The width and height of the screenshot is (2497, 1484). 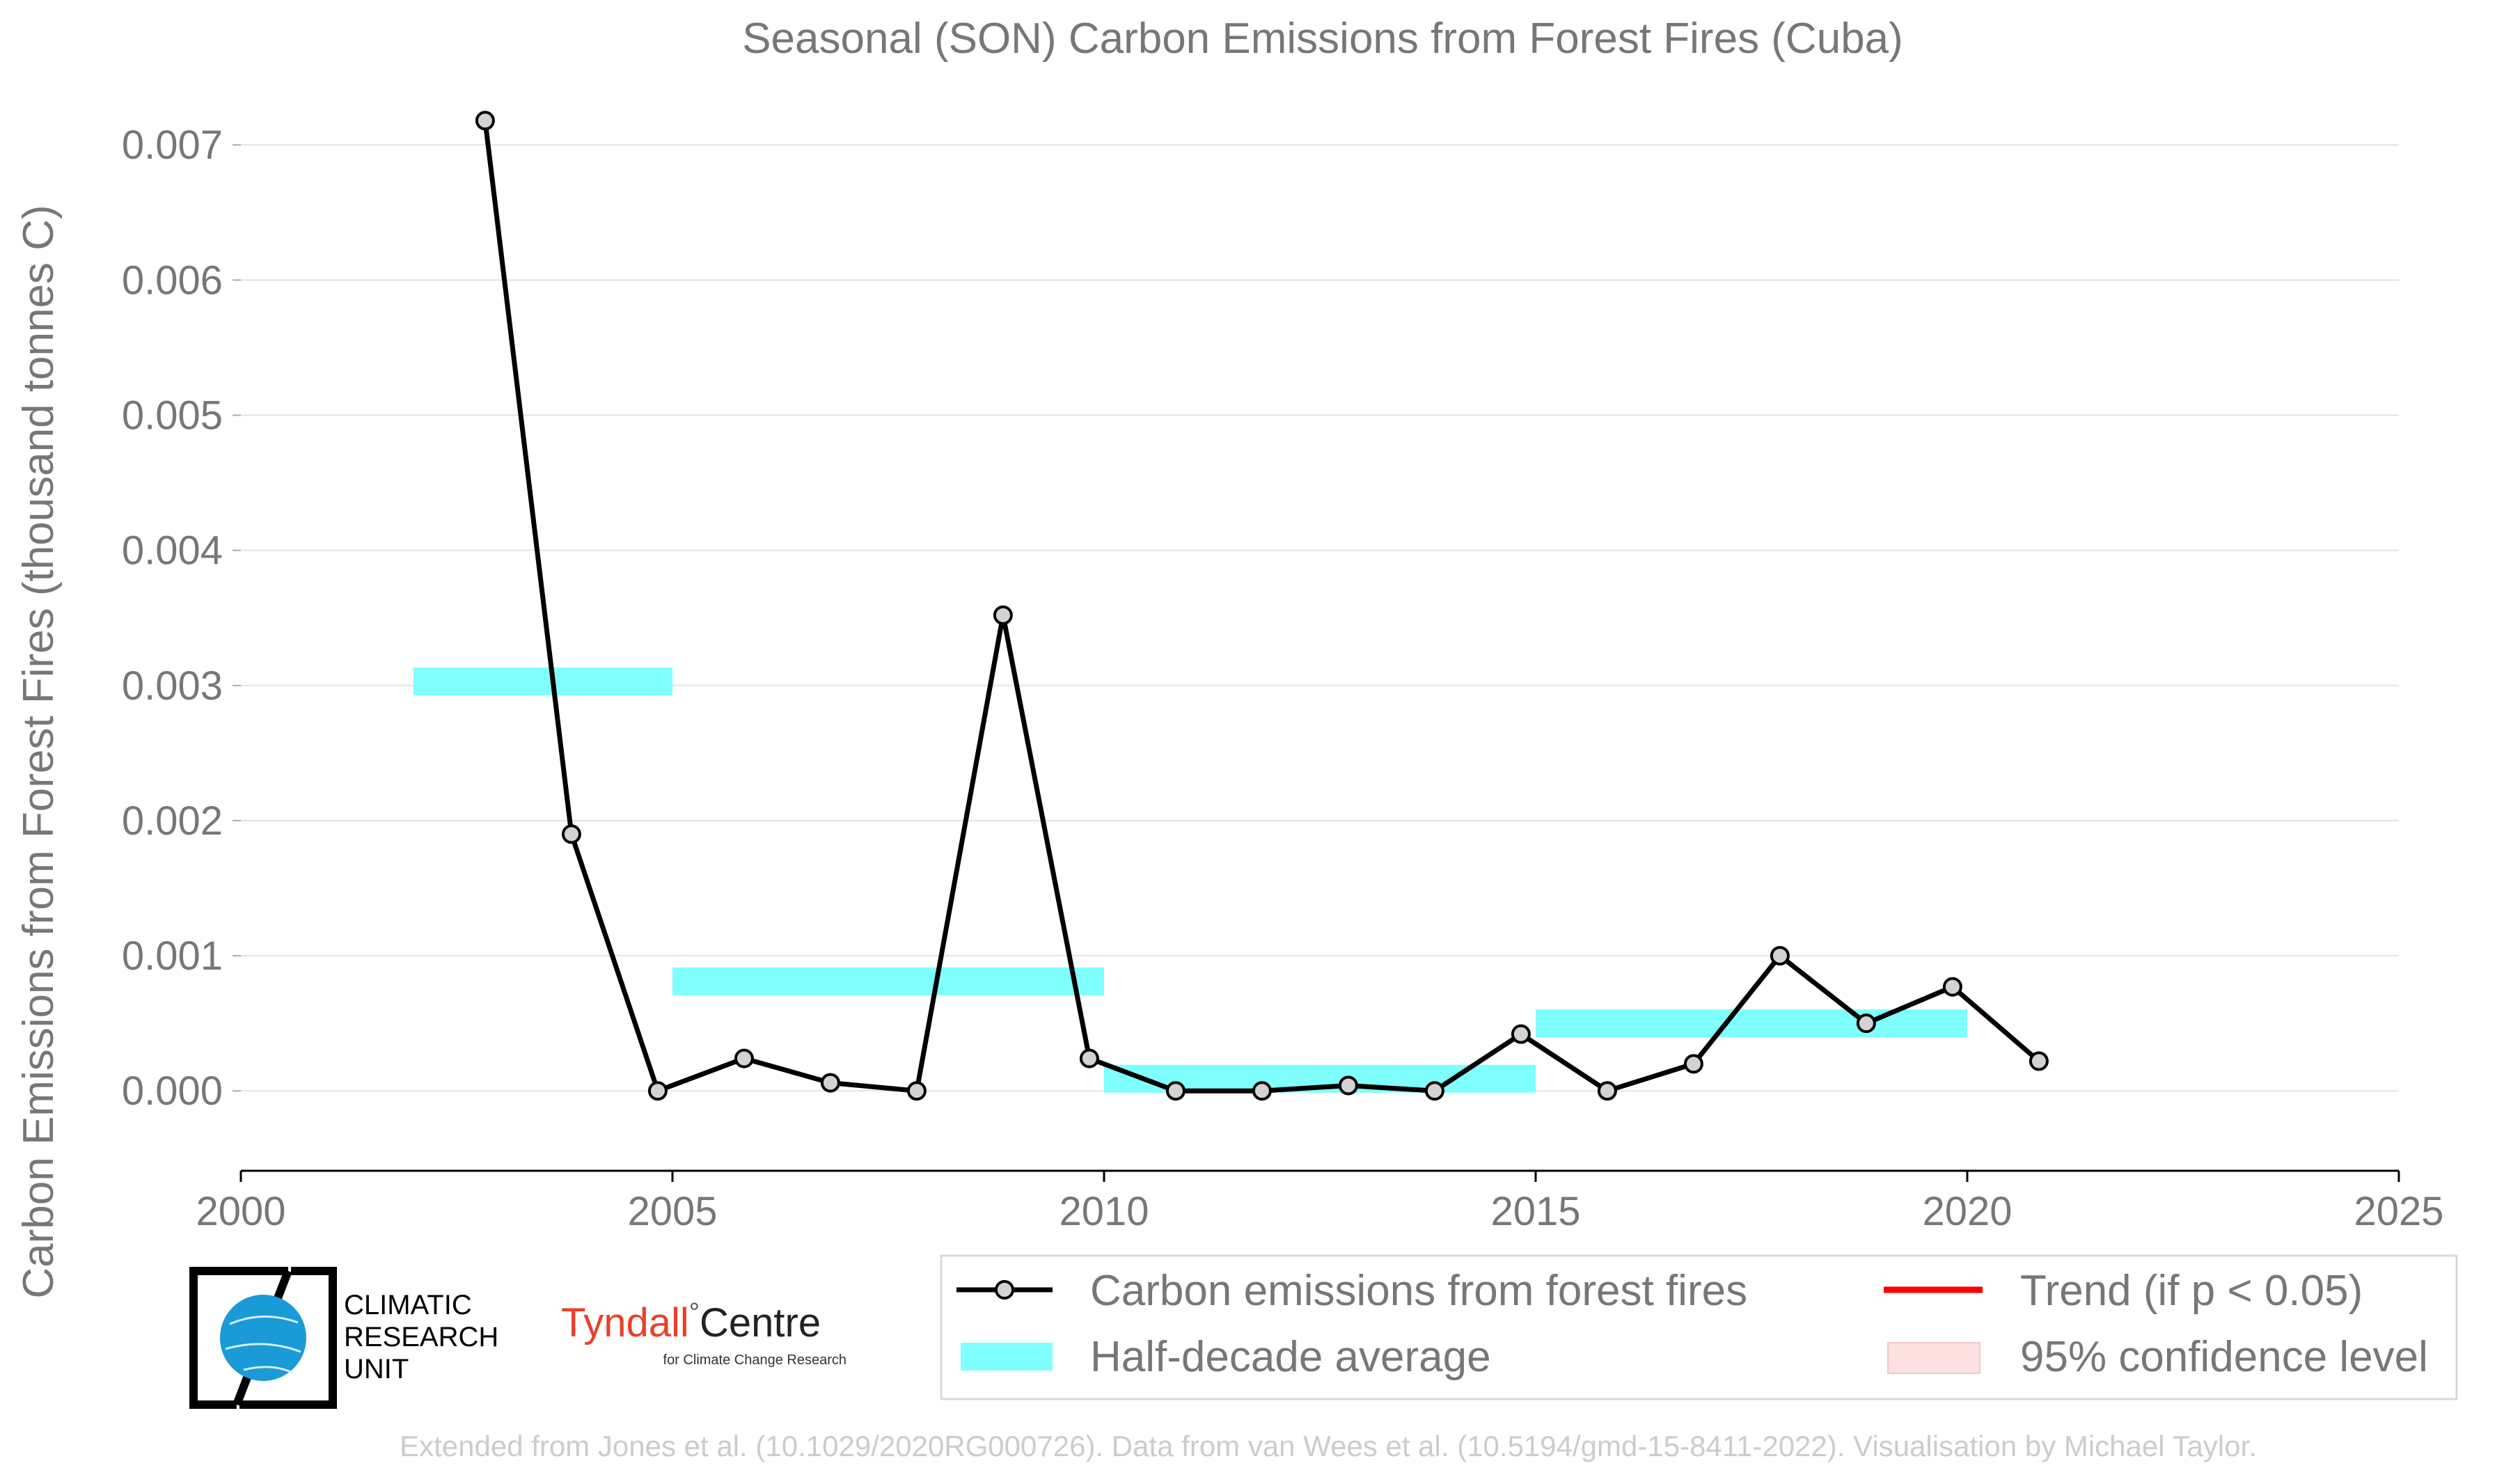 I want to click on legend-label-confidence: 95% confidence level, so click(x=2224, y=1357).